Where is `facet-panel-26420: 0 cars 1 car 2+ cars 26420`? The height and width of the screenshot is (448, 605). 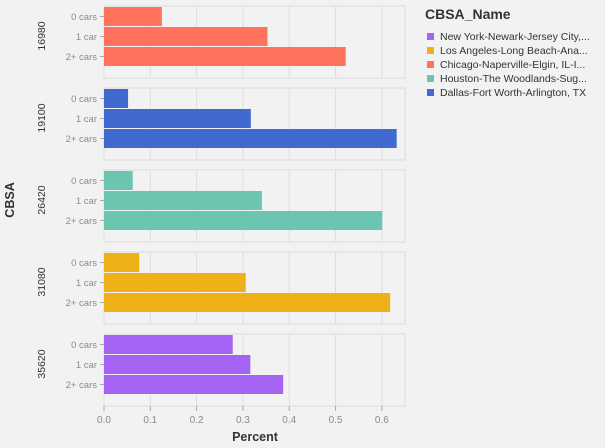
facet-panel-26420: 0 cars 1 car 2+ cars 26420 is located at coordinates (221, 206).